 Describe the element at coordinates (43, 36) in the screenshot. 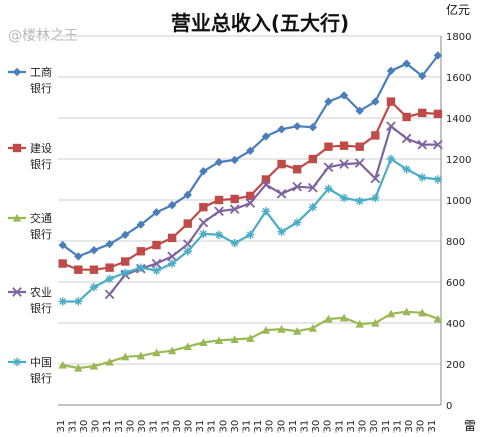

I see `watermark-text: @楼林之王` at that location.